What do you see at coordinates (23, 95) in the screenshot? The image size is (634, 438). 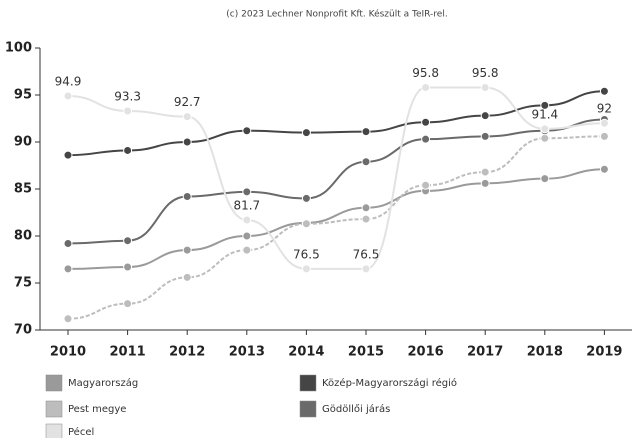 I see `y-tick-label: 95` at bounding box center [23, 95].